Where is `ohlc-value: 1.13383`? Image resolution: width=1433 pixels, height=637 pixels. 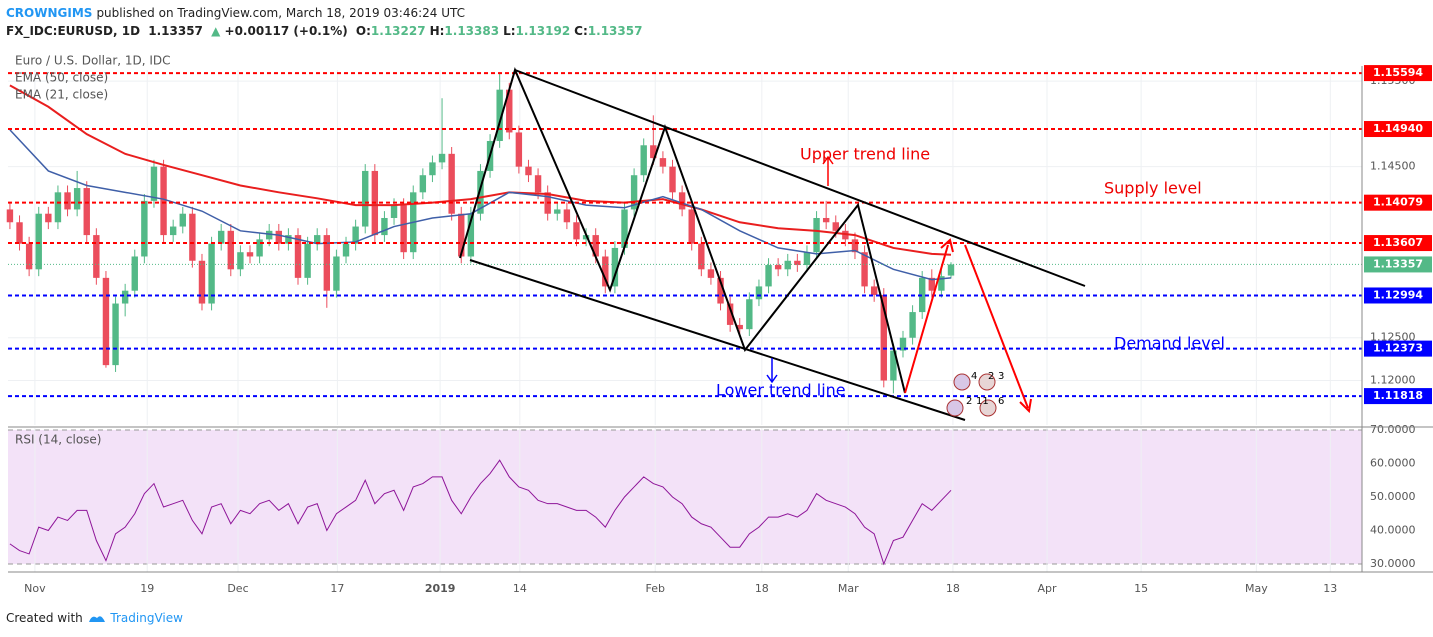 ohlc-value: 1.13383 is located at coordinates (472, 31).